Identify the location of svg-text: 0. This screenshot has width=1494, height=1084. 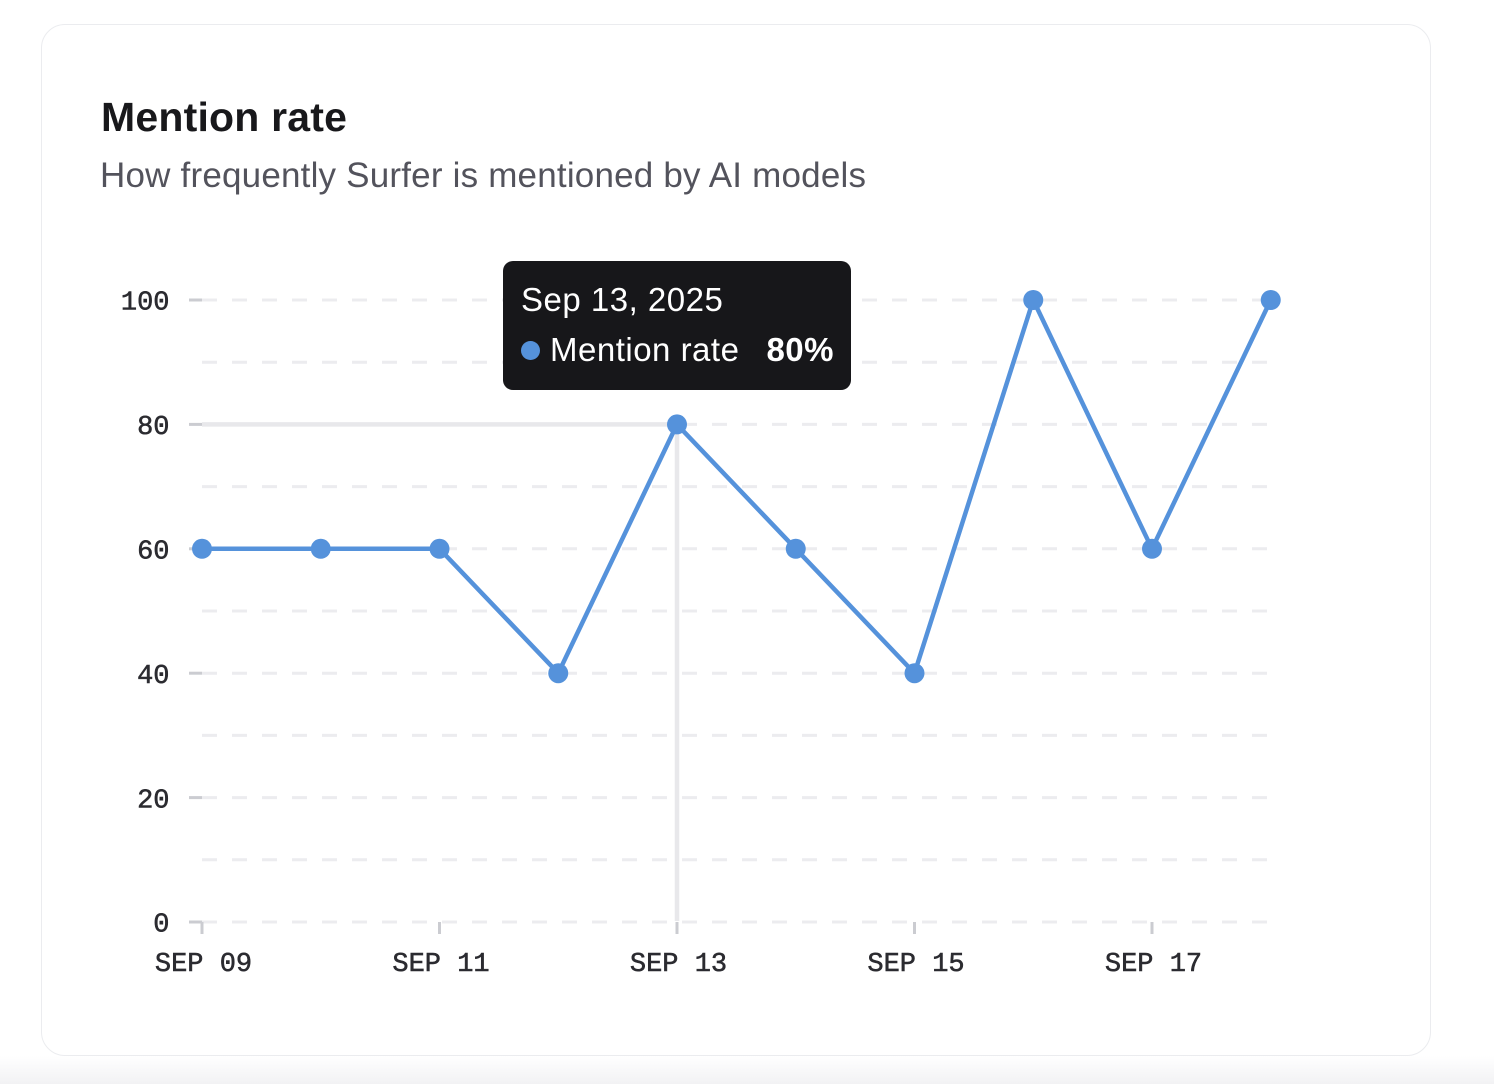
(161, 926).